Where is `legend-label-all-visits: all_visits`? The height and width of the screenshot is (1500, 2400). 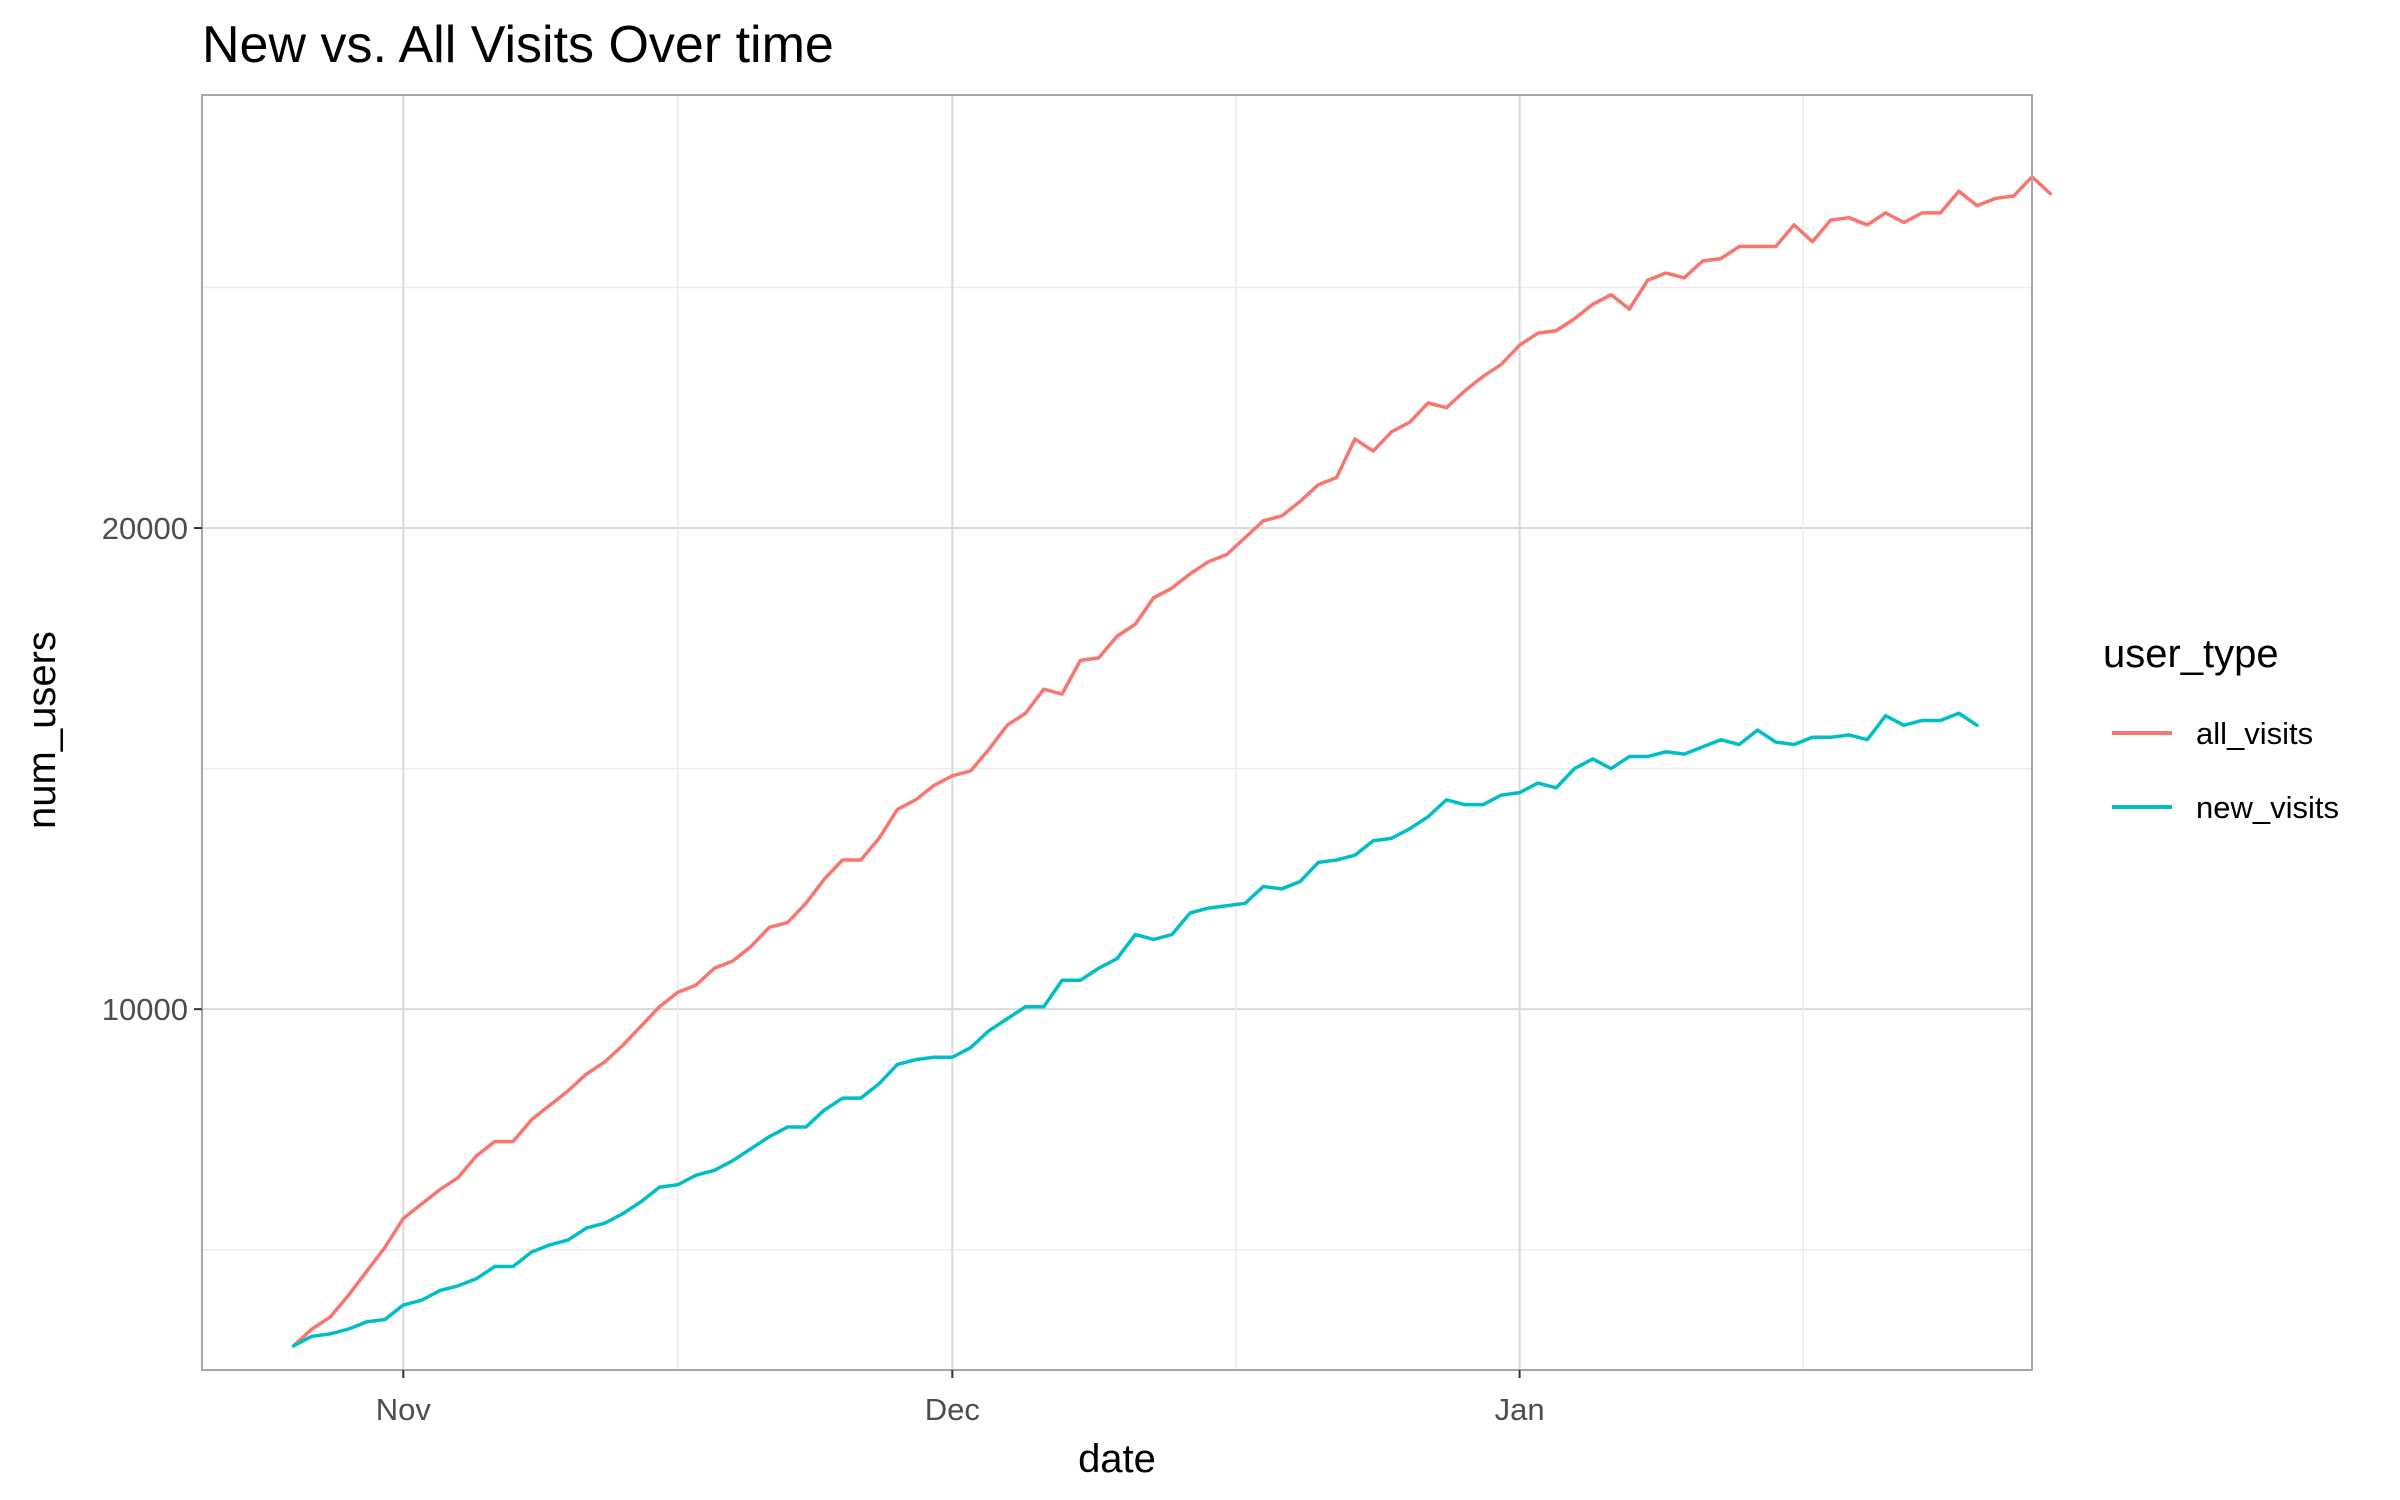
legend-label-all-visits: all_visits is located at coordinates (2254, 733).